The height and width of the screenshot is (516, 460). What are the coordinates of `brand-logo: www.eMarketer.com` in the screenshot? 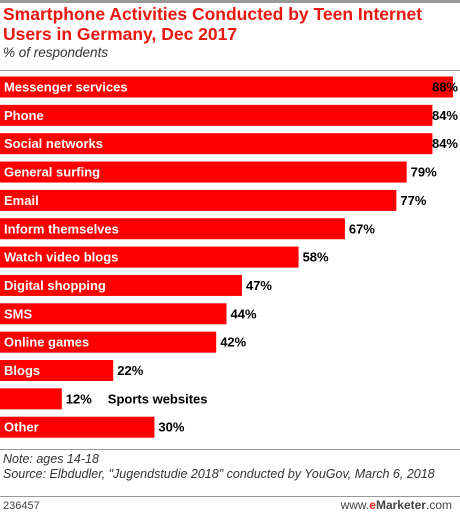 It's located at (396, 505).